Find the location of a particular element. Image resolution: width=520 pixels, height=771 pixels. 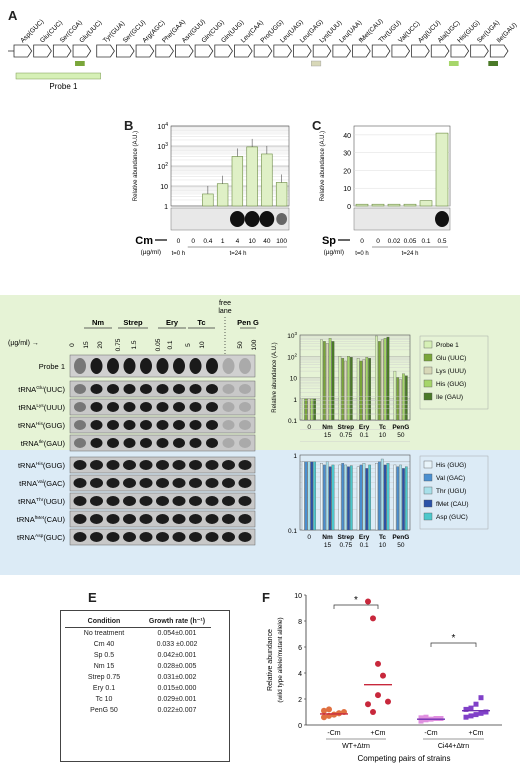

blot-label: tRNAIle(GAU) is located at coordinates (43, 443).